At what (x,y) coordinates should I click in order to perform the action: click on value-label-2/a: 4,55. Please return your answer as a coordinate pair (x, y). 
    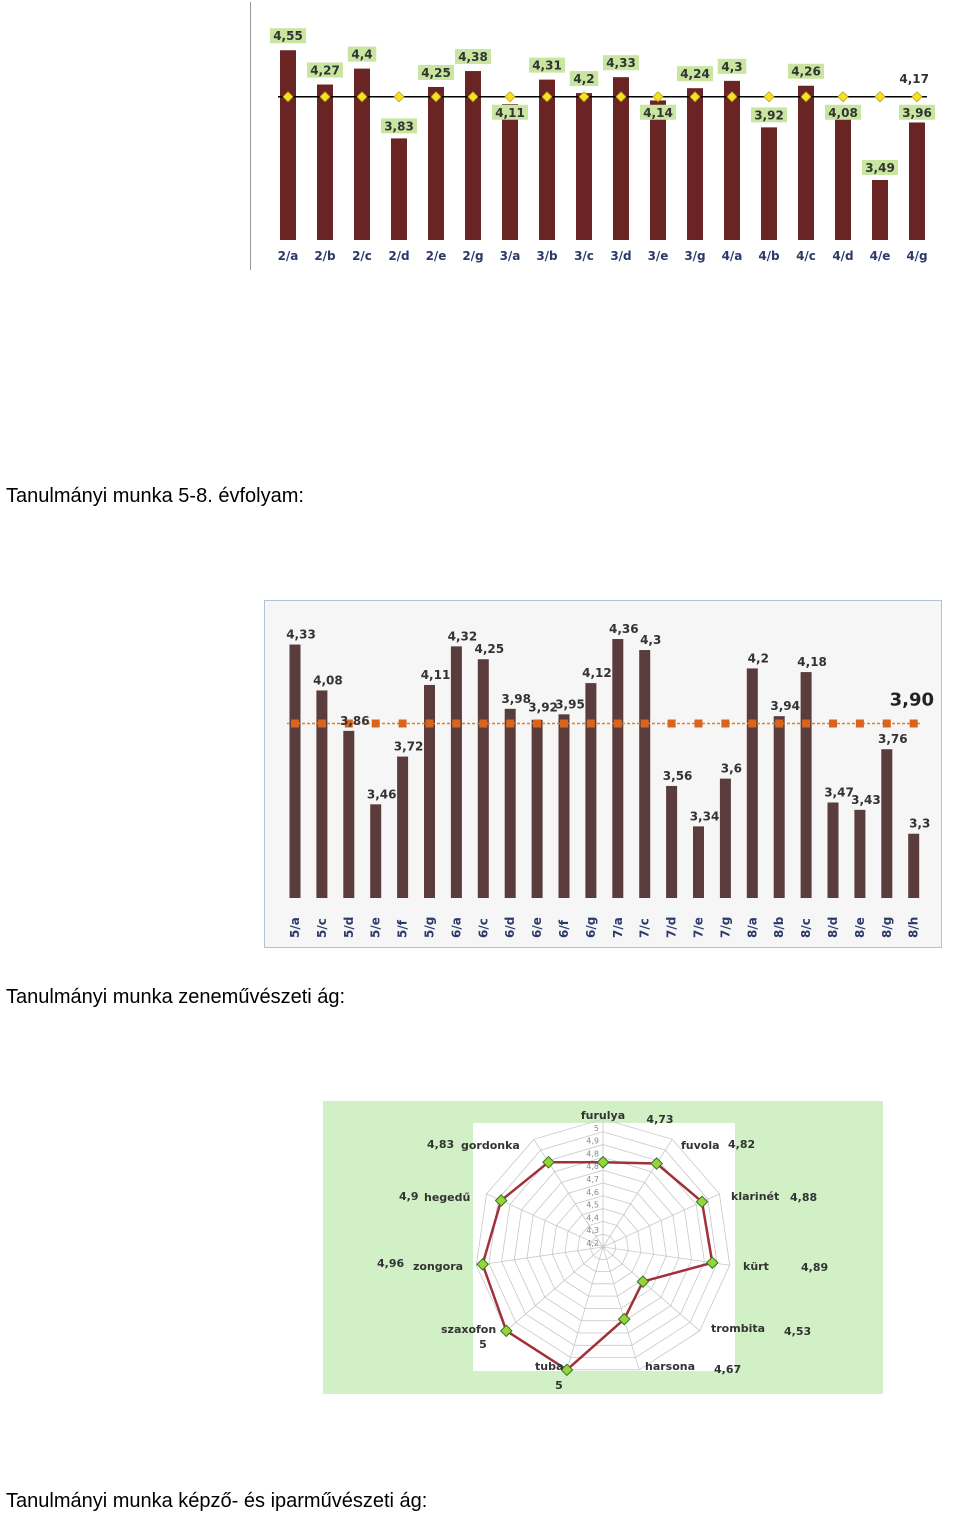
    Looking at the image, I should click on (288, 36).